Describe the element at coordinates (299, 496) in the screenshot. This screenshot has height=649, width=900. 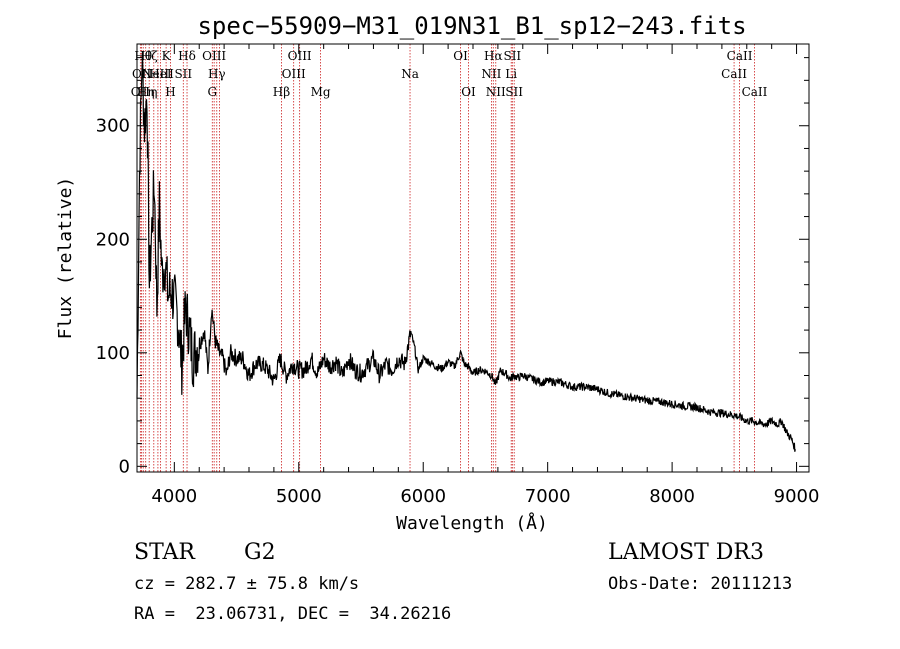
I see `x-tick-label: 5000` at that location.